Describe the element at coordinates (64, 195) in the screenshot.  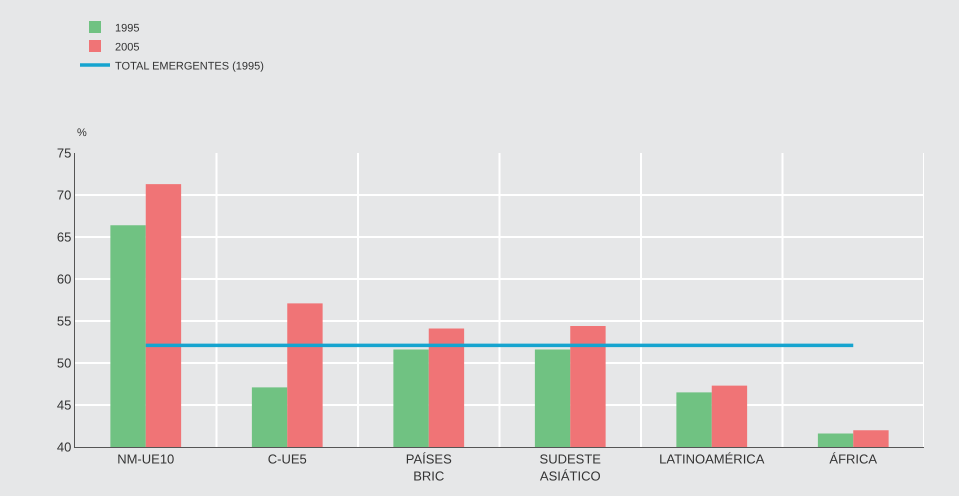
I see `y-tick-label: 70` at that location.